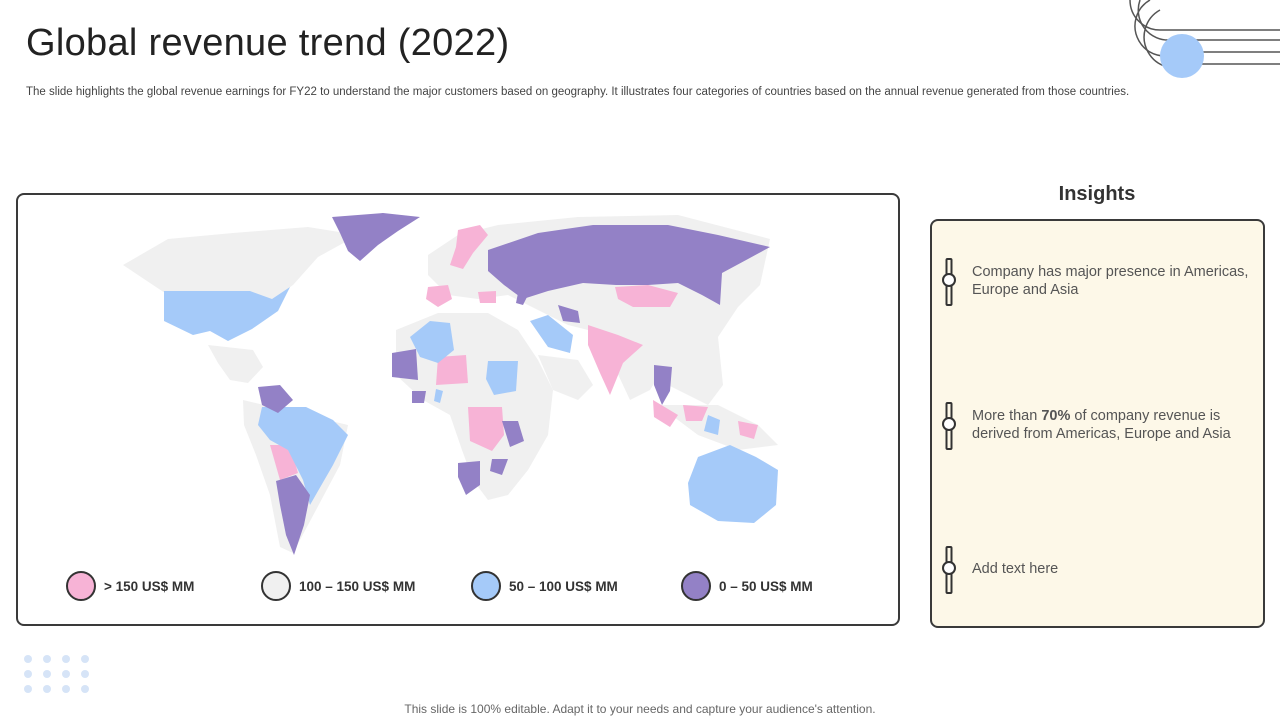  Describe the element at coordinates (514, 352) in the screenshot. I see `region-gt150` at that location.